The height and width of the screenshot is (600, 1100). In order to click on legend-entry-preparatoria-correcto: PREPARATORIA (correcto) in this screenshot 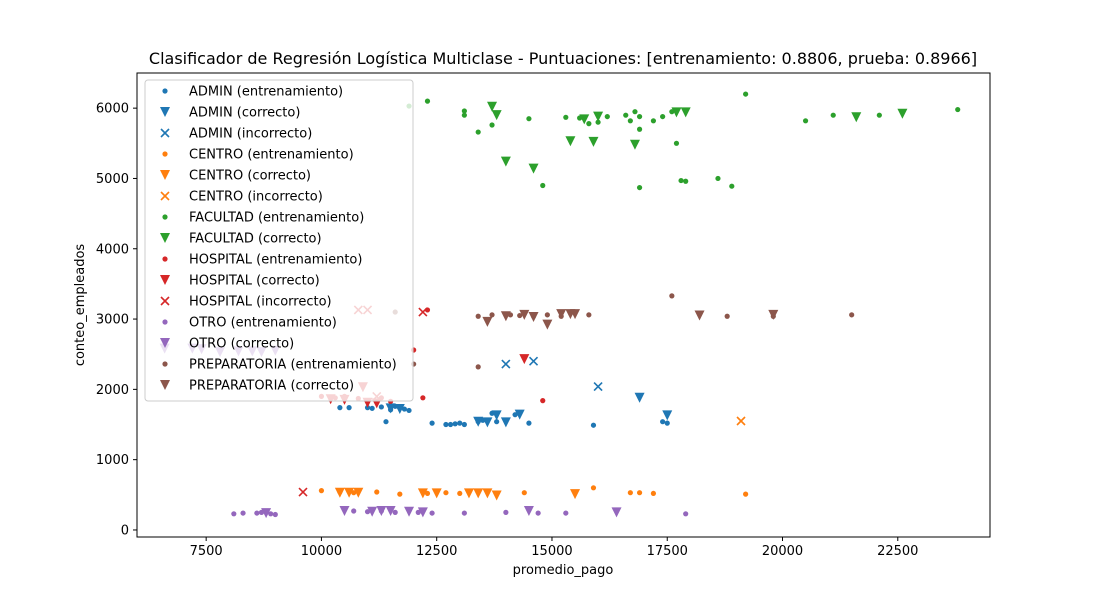, I will do `click(257, 386)`.